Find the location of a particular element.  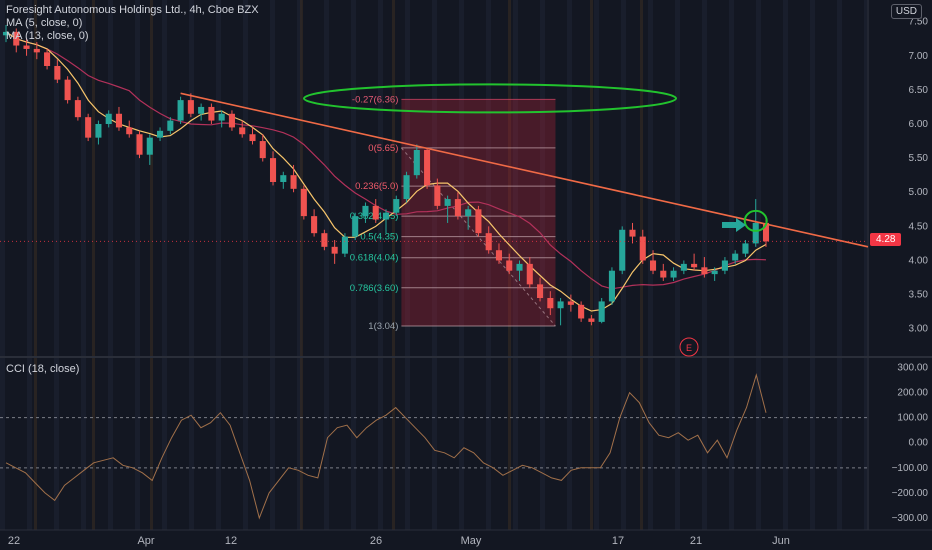

price-axis-tick: 3.00 is located at coordinates (919, 329).